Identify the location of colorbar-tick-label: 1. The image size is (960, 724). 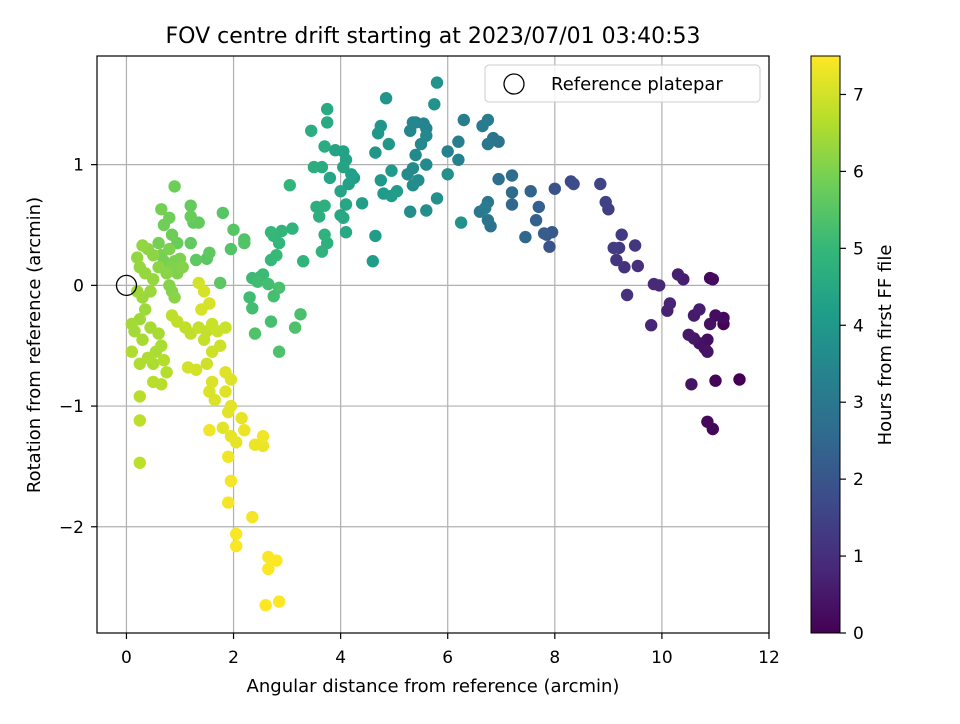
(858, 557).